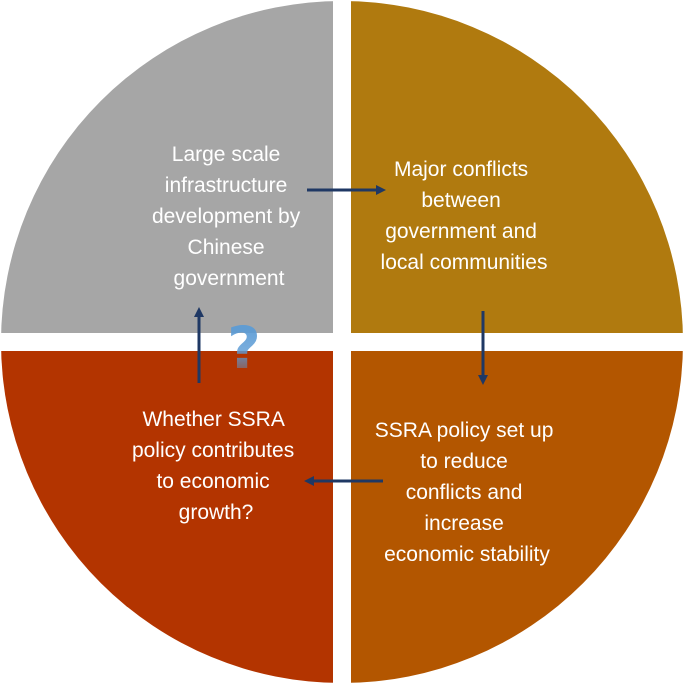 The width and height of the screenshot is (685, 684). I want to click on conflicts-line: local communities, so click(464, 262).